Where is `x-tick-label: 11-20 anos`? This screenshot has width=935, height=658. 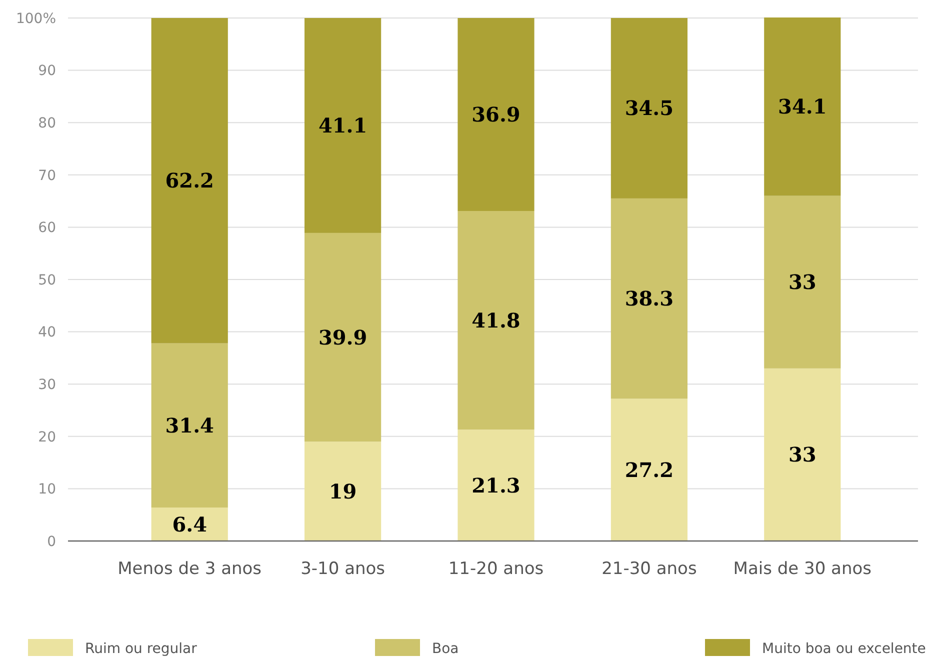
x-tick-label: 11-20 anos is located at coordinates (496, 569).